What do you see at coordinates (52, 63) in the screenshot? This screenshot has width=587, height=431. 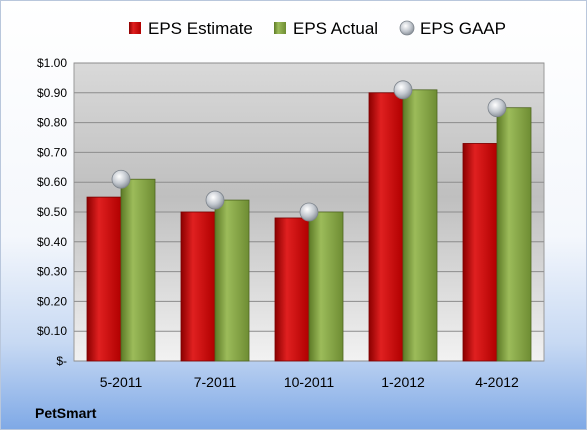 I see `y-tick-label: $1.00` at bounding box center [52, 63].